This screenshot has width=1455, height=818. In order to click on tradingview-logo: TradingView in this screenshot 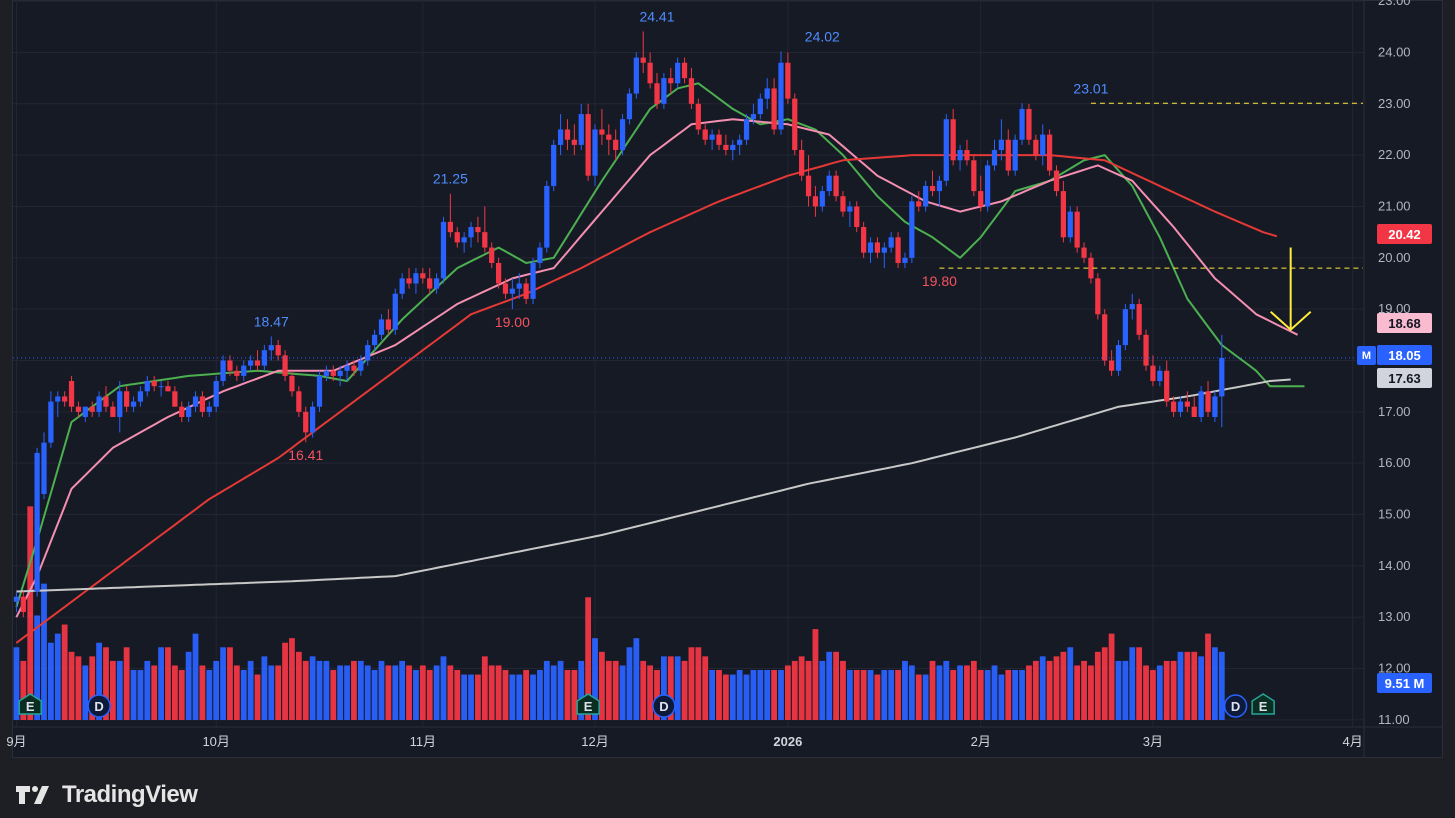, I will do `click(107, 795)`.